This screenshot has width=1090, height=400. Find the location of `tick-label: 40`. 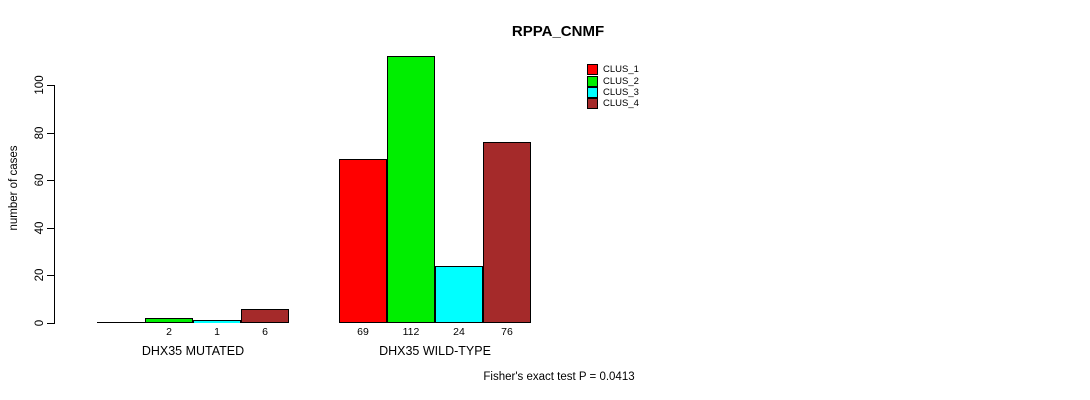

tick-label: 40 is located at coordinates (40, 228).